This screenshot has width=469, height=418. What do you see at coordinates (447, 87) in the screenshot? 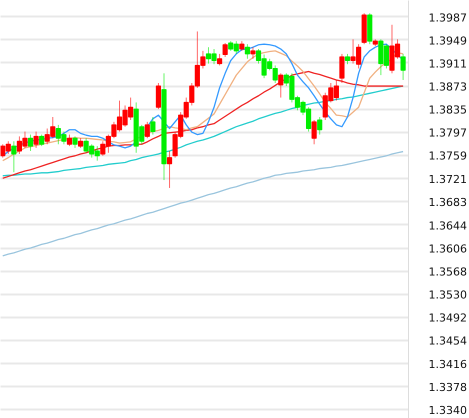
I see `y-tick-label: 1.3873` at bounding box center [447, 87].